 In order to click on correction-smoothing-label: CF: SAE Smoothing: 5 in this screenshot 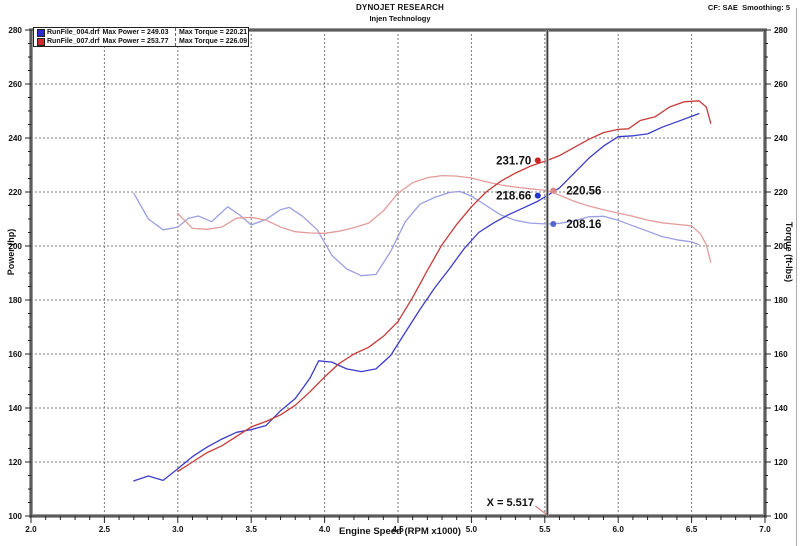, I will do `click(748, 7)`.